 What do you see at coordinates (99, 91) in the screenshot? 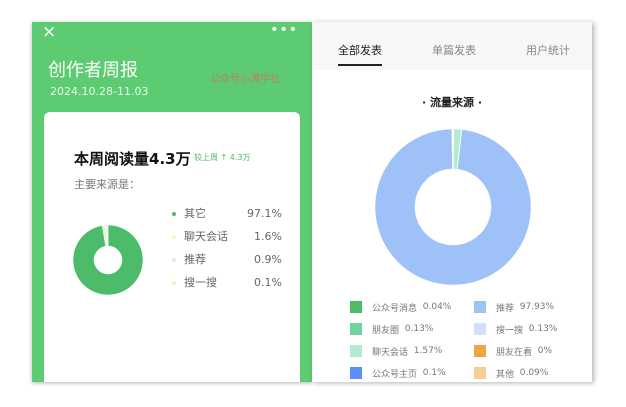
I see `date-range: 2024.10.28-11.03` at bounding box center [99, 91].